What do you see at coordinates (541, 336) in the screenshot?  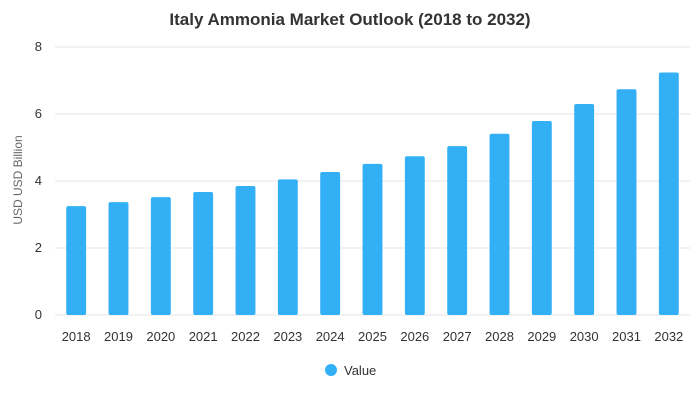 I see `x-tick-label: 2029` at bounding box center [541, 336].